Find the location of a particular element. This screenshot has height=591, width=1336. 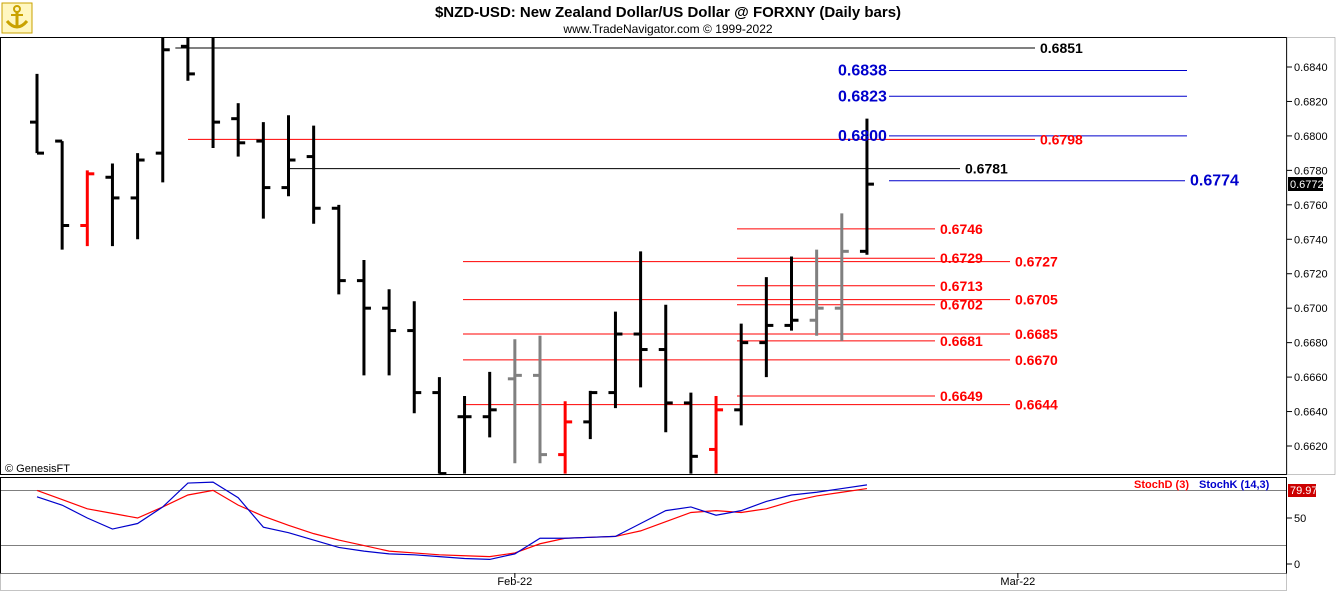

level-label: 0.6670 is located at coordinates (1036, 360).